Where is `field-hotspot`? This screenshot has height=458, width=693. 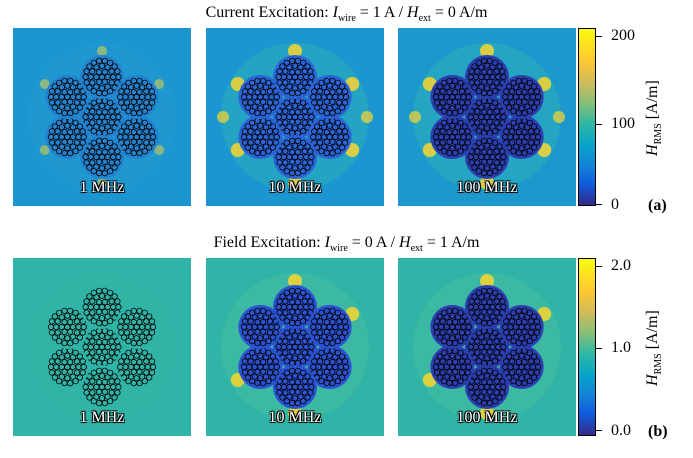 field-hotspot is located at coordinates (44, 84).